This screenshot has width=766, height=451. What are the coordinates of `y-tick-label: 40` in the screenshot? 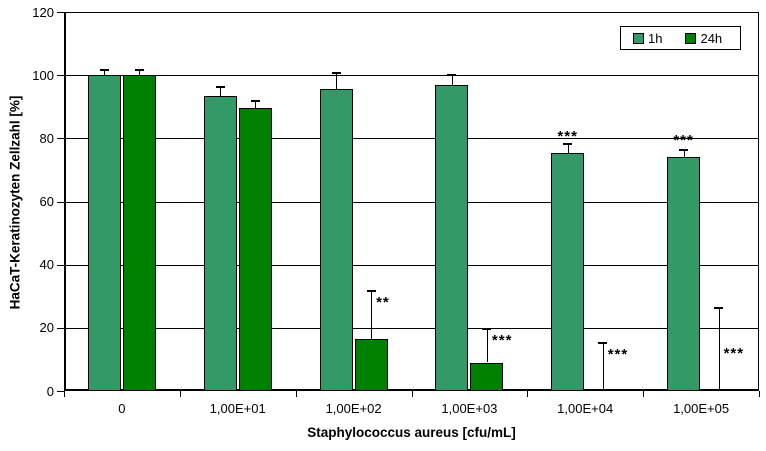 It's located at (46, 265).